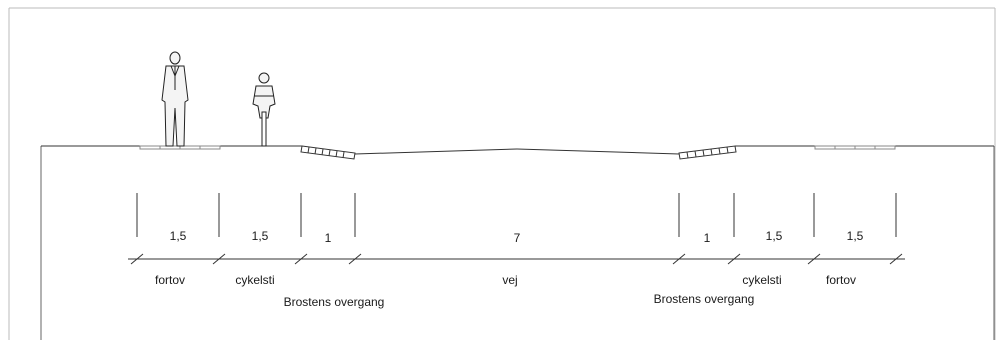 This screenshot has height=345, width=1004. What do you see at coordinates (761, 280) in the screenshot?
I see `label-cykelsti-right: cykelsti` at bounding box center [761, 280].